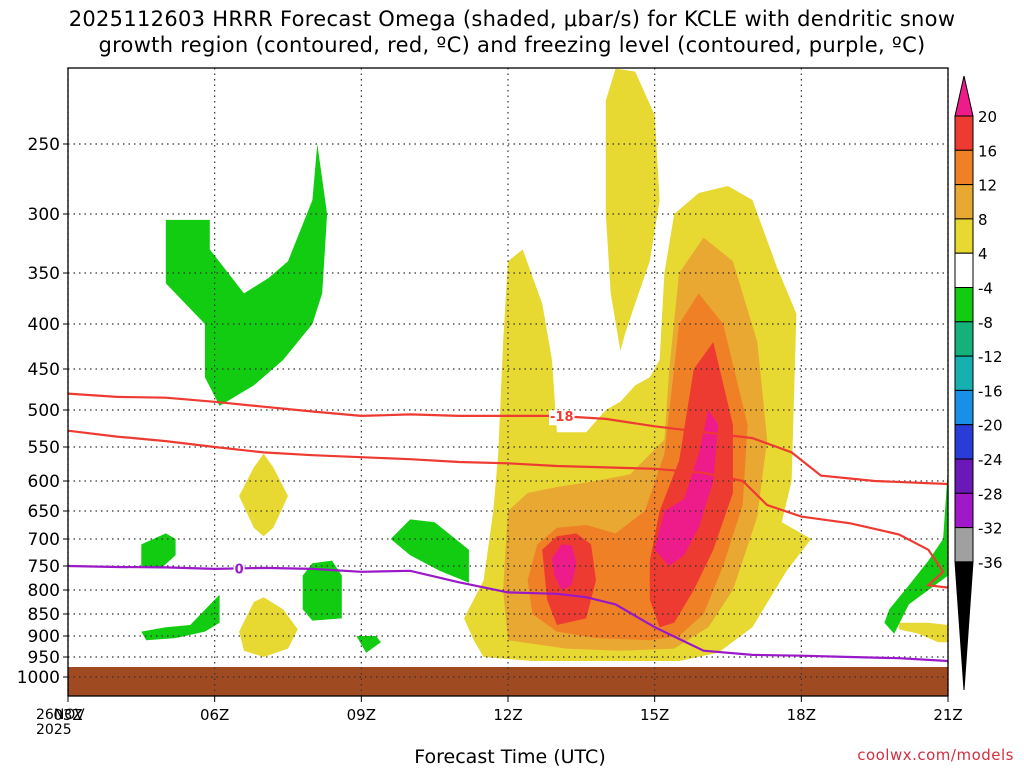  What do you see at coordinates (429, 551) in the screenshot?
I see `downward-motion-1030z` at bounding box center [429, 551].